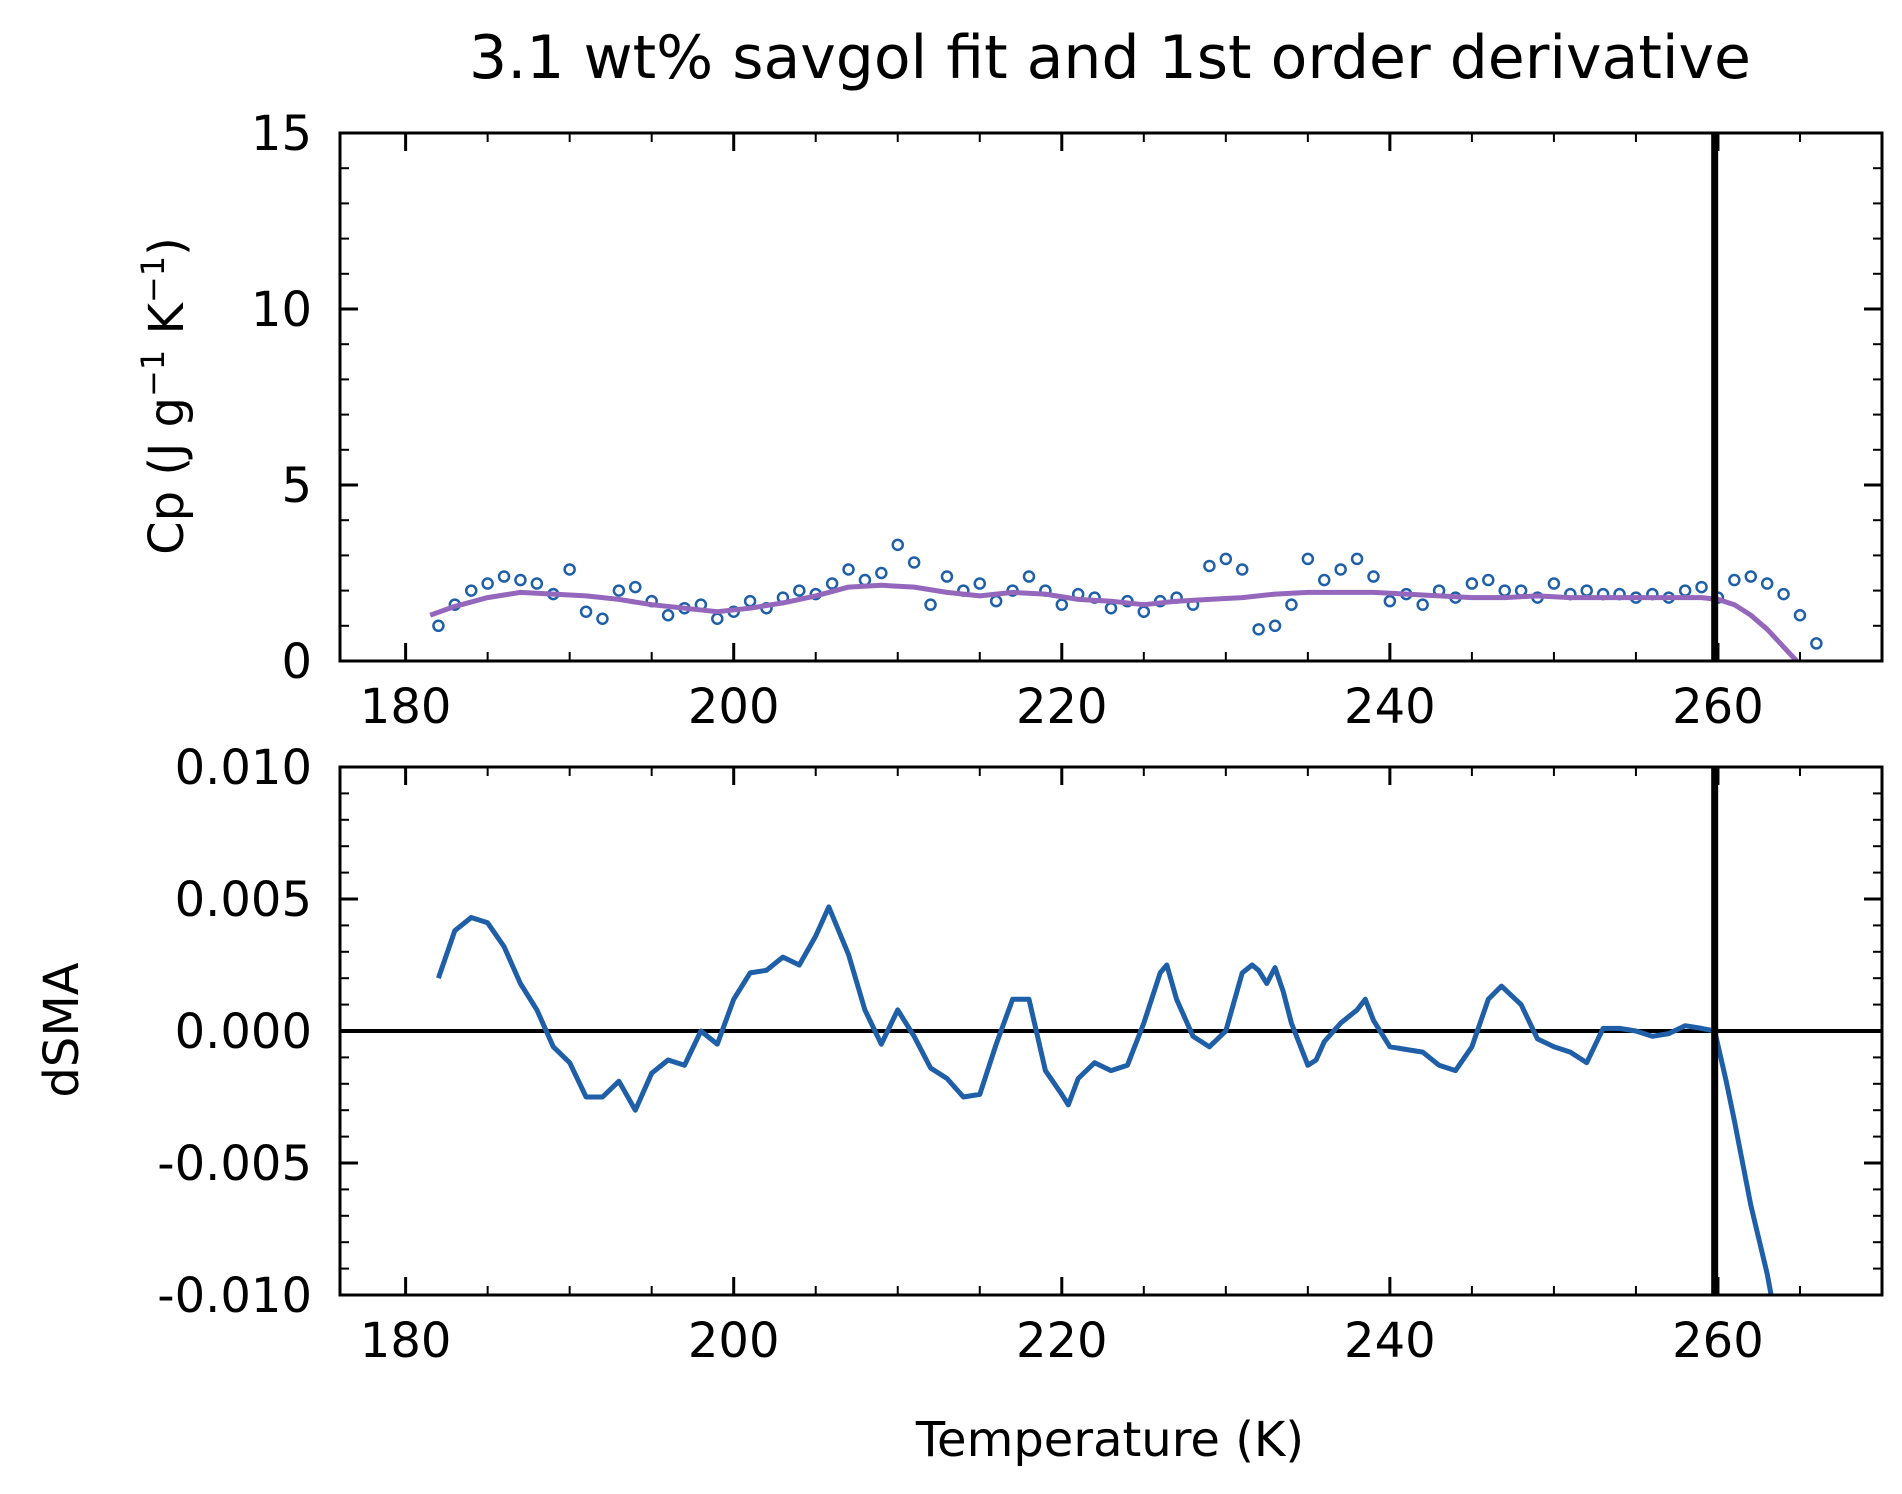  I want to click on x-axis-label: Temperature (K), so click(1109, 1440).